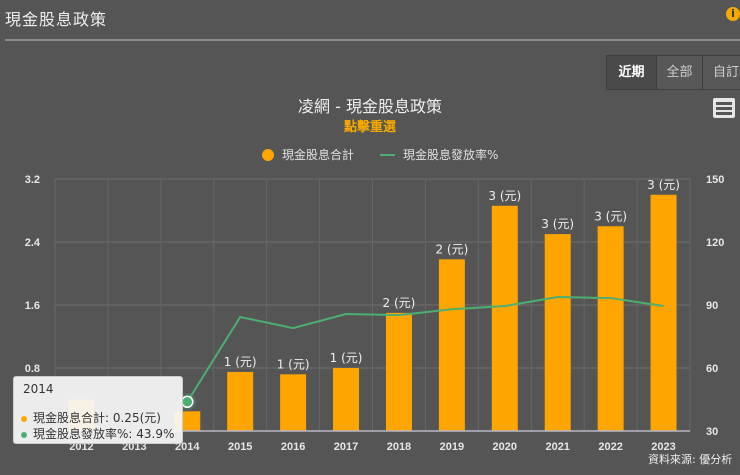 The width and height of the screenshot is (740, 475). I want to click on chart-tooltip: 2014 現金股息合計: 0.25(元) 現金股息發放率%: 43.9%, so click(98, 410).